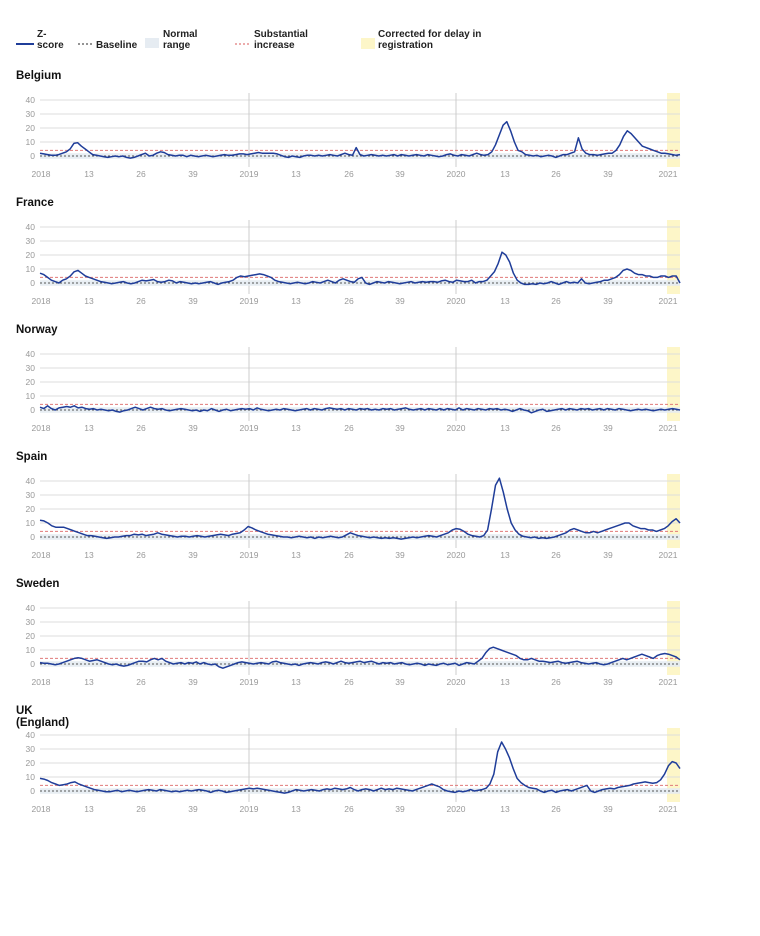  What do you see at coordinates (430, 40) in the screenshot?
I see `corrected-legend-label: Corrected for delay in registration` at bounding box center [430, 40].